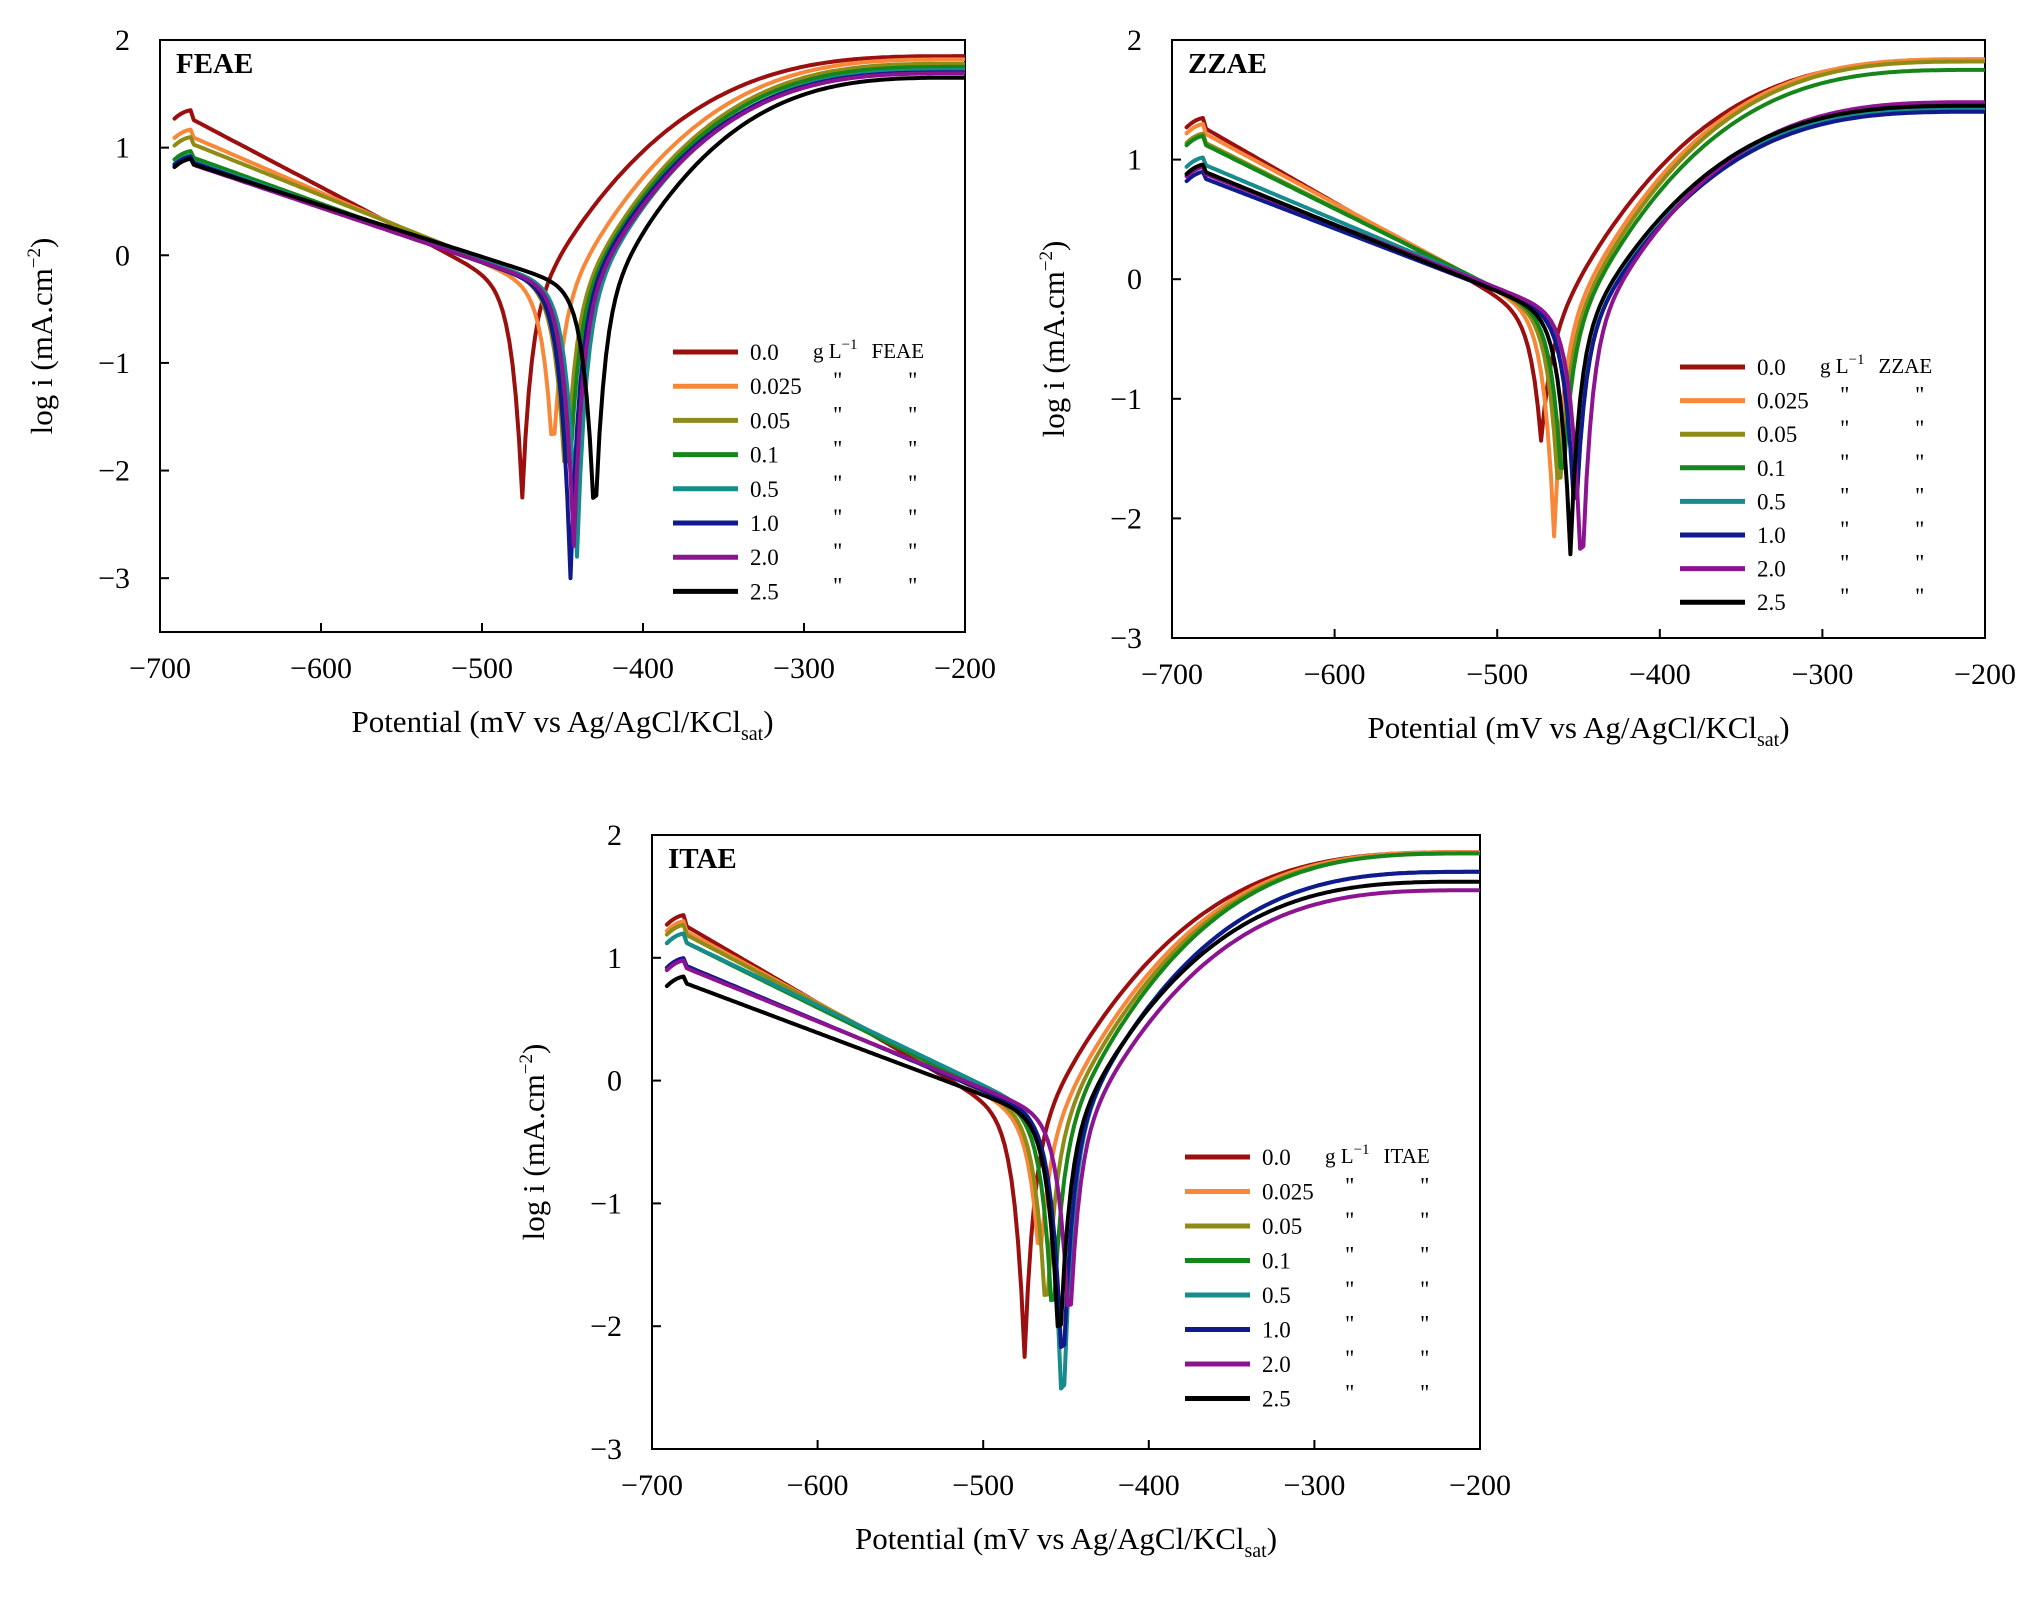  I want to click on legend-label: 0.5, so click(1771, 501).